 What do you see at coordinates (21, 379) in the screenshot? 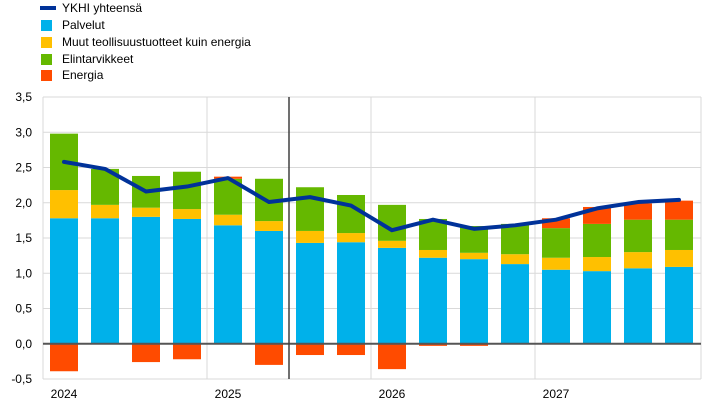
I see `y-tick-label: -0,5` at bounding box center [21, 379].